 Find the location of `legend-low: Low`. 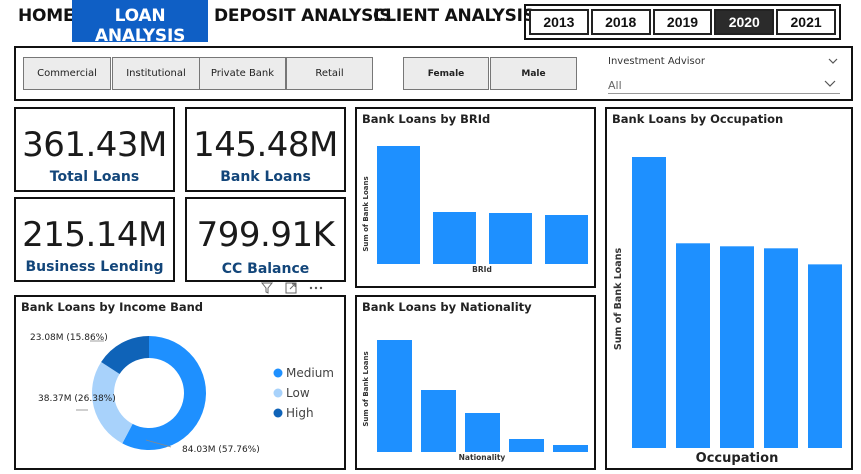

legend-low: Low is located at coordinates (298, 393).